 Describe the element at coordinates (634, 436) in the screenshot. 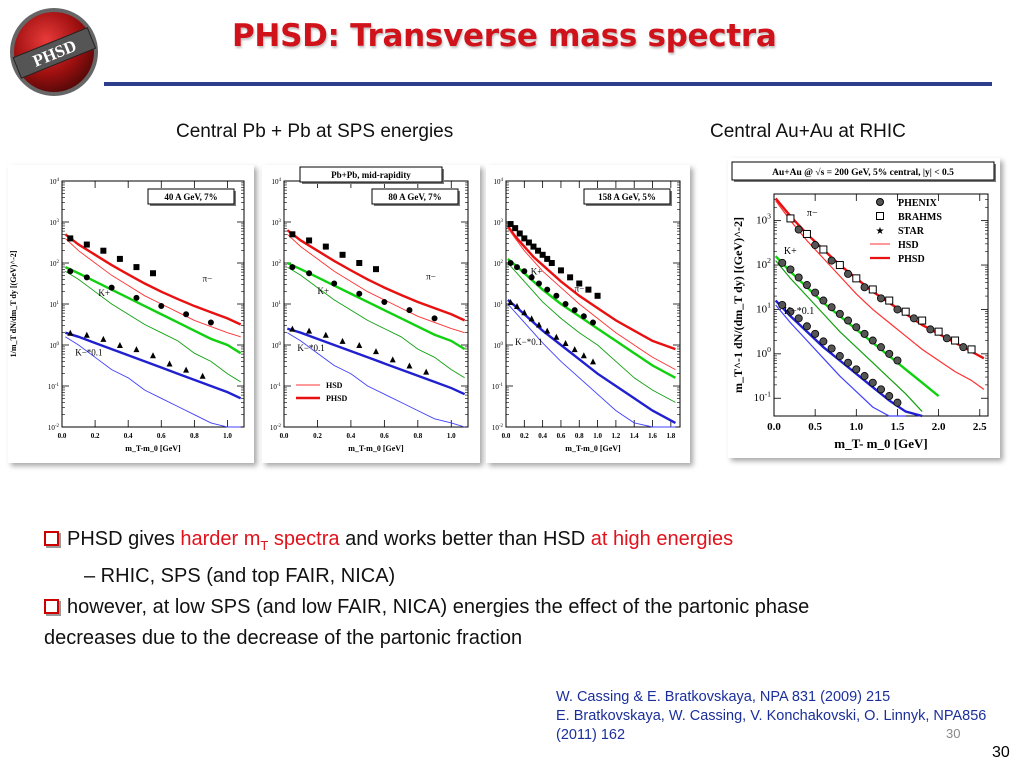

I see `x-tick-label: 1.4` at that location.